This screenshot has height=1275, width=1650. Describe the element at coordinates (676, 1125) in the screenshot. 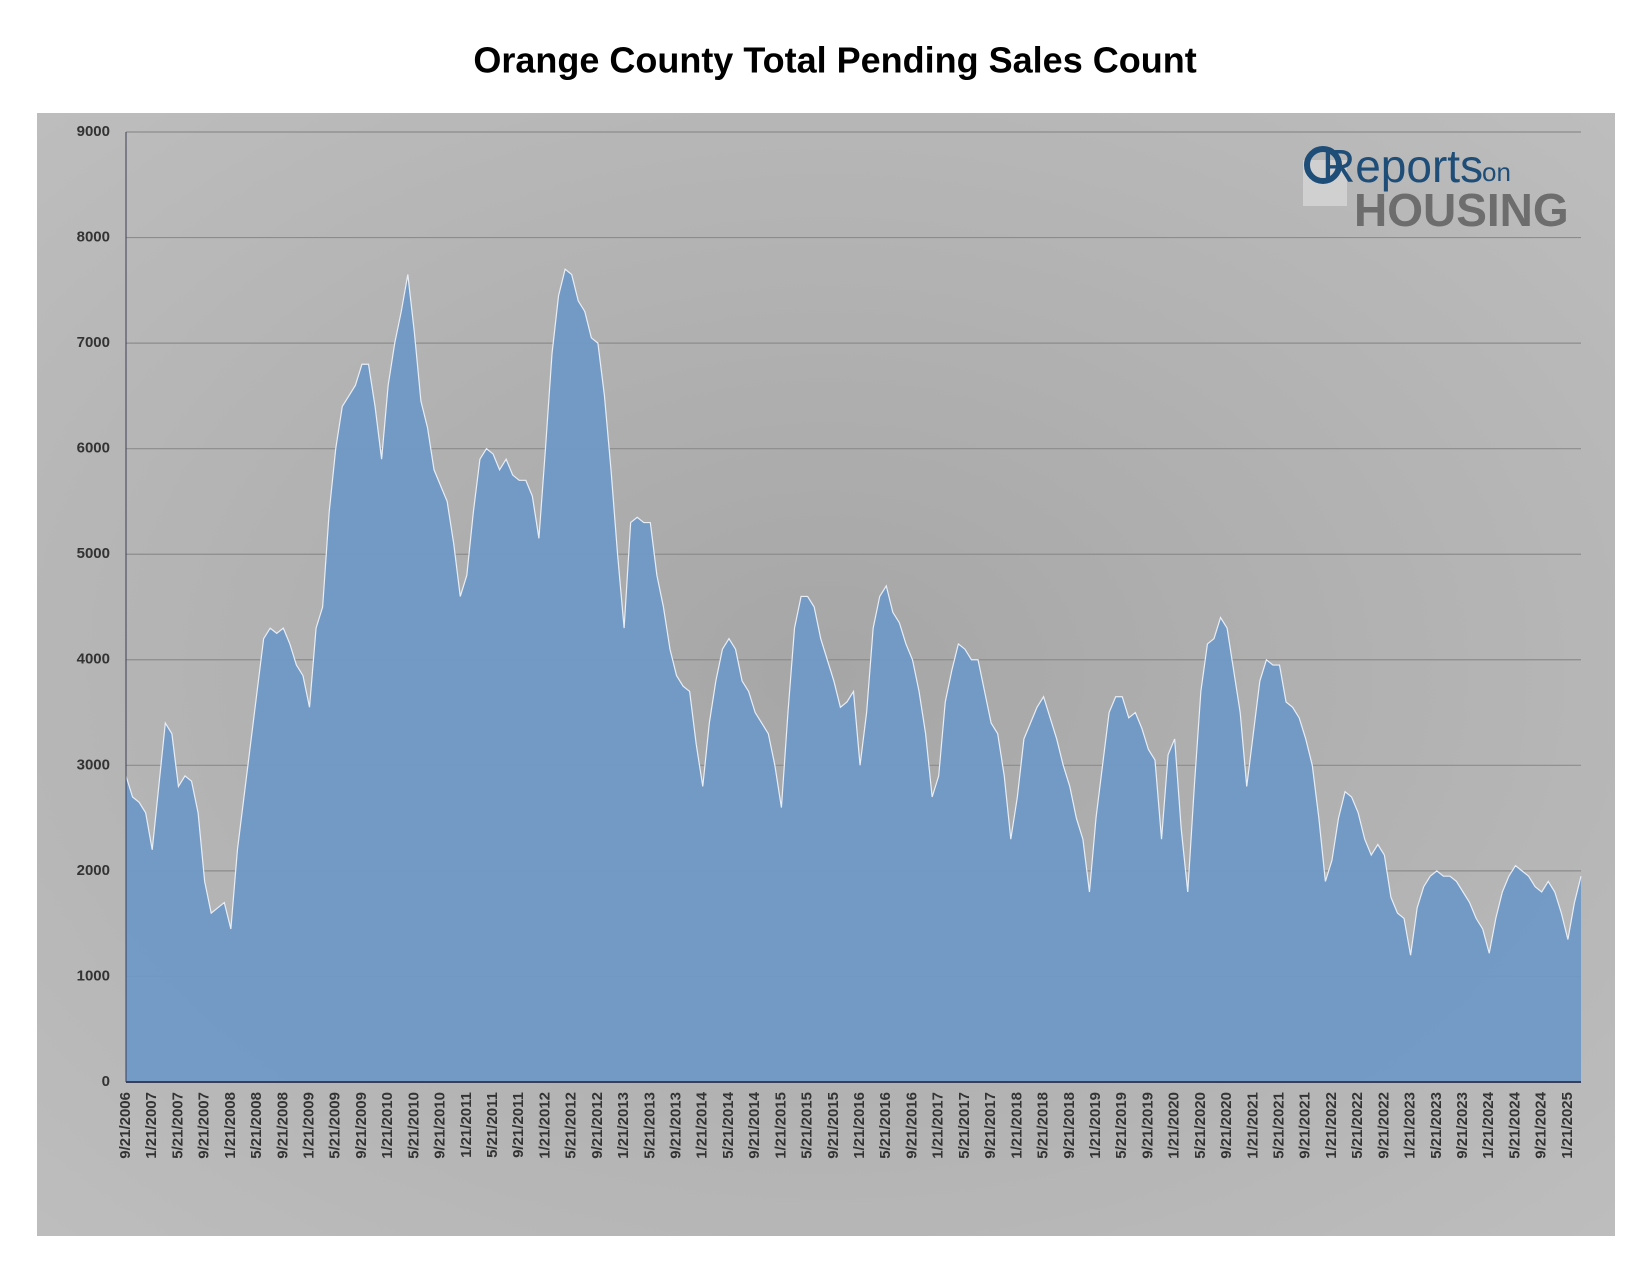

I see `x-tick-label: 9/21/2013` at that location.